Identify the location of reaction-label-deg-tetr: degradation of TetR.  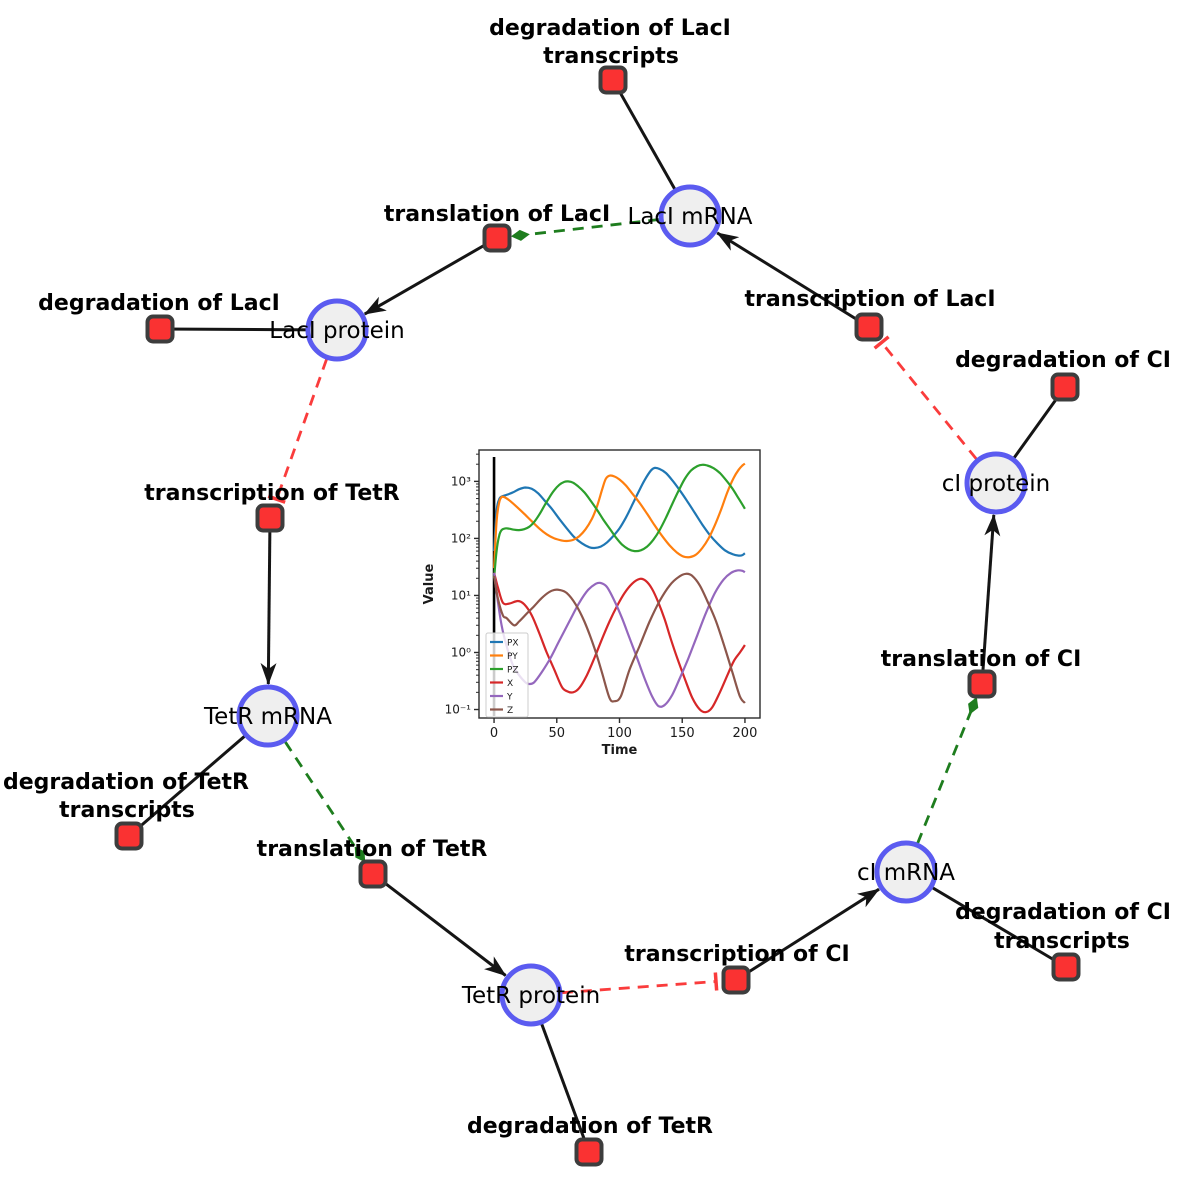
(590, 1126).